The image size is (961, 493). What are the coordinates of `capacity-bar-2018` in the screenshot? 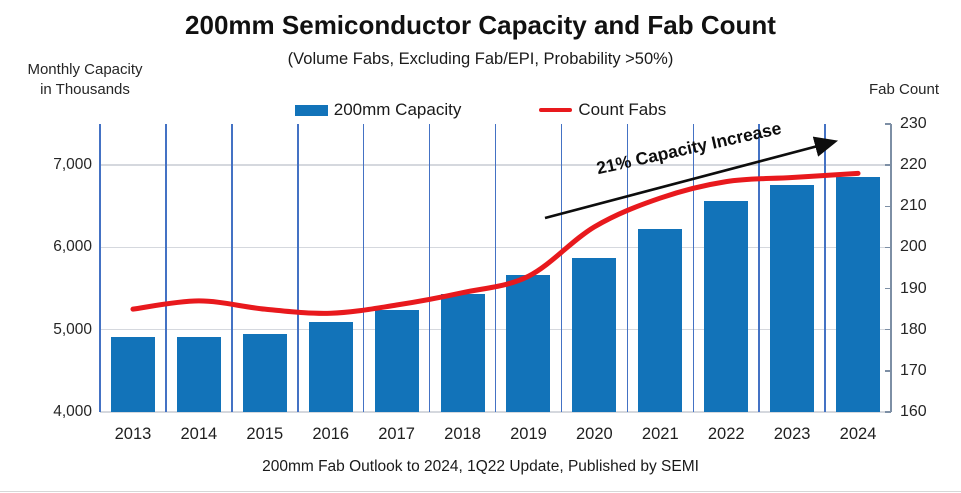 It's located at (462, 352).